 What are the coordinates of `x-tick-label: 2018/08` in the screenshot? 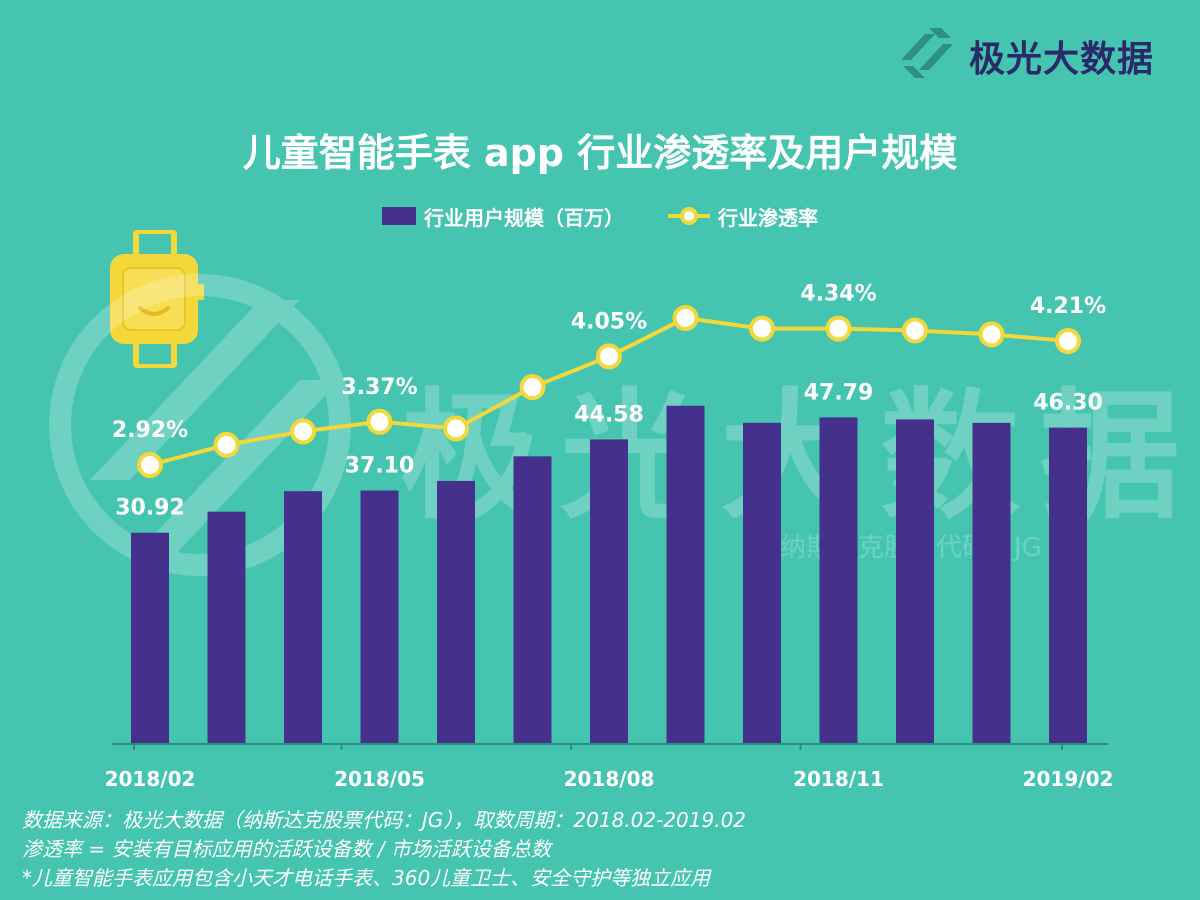 It's located at (609, 779).